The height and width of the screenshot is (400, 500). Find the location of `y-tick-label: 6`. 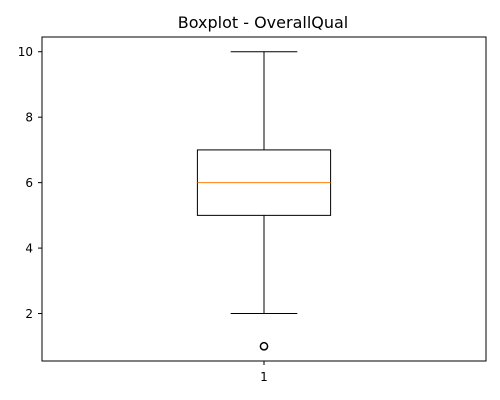

y-tick-label: 6 is located at coordinates (29, 183).